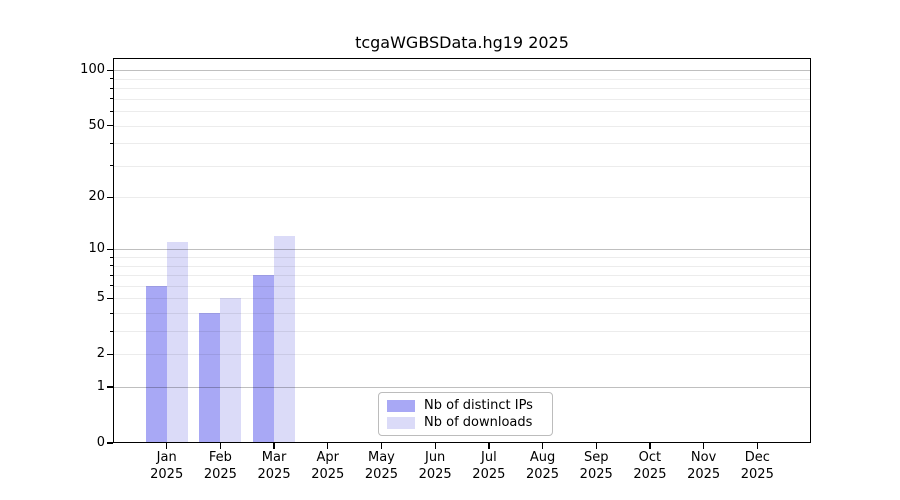 The image size is (900, 500). Describe the element at coordinates (231, 370) in the screenshot. I see `bar-downloads-feb` at that location.